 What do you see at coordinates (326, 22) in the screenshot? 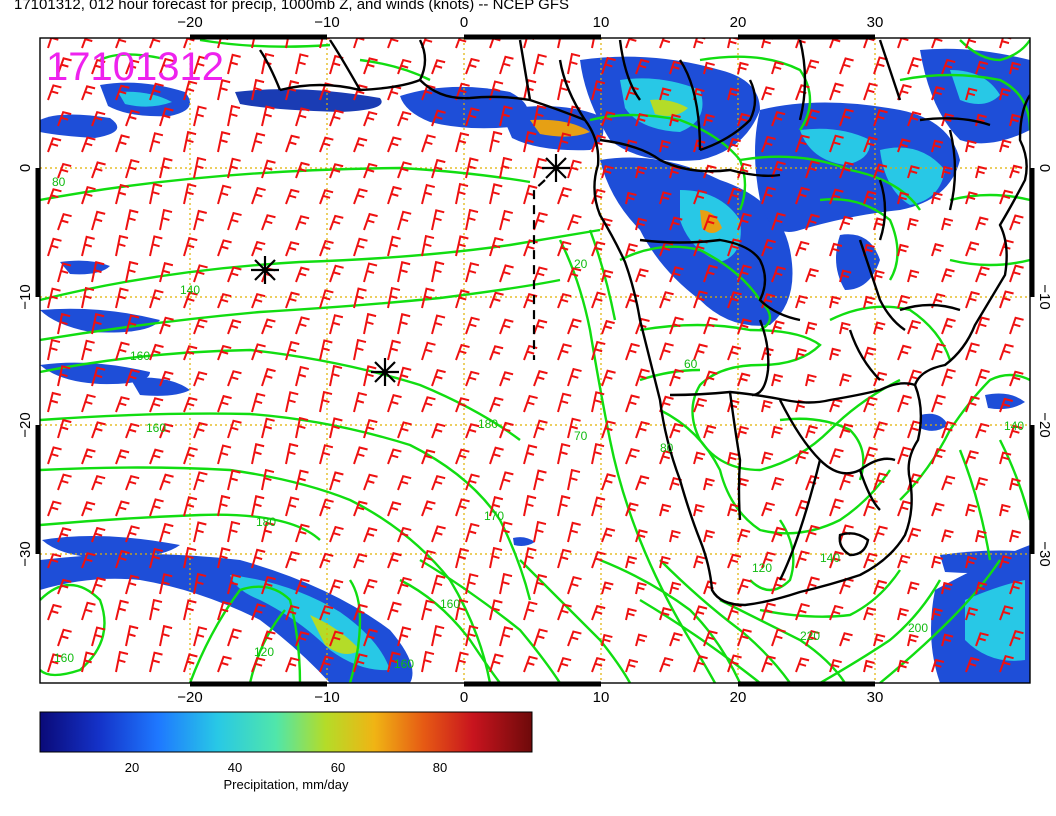
I see `lon-tick-label: −10` at bounding box center [326, 22].